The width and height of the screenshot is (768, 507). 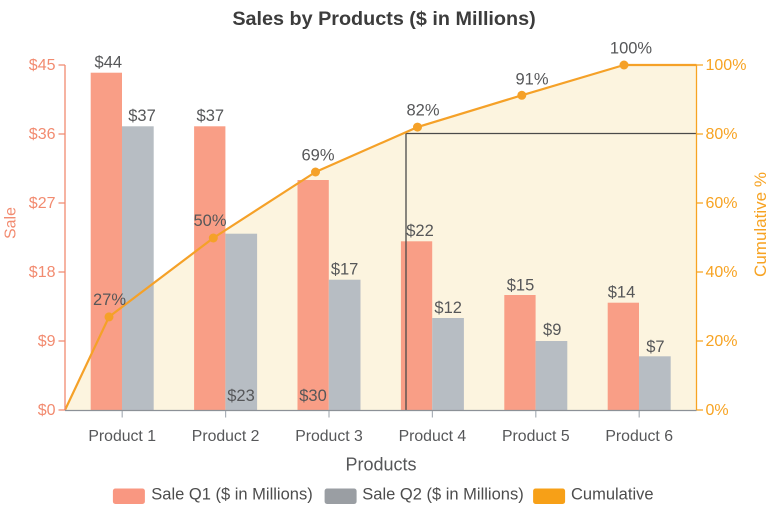 What do you see at coordinates (380, 465) in the screenshot?
I see `svg-text: Products` at bounding box center [380, 465].